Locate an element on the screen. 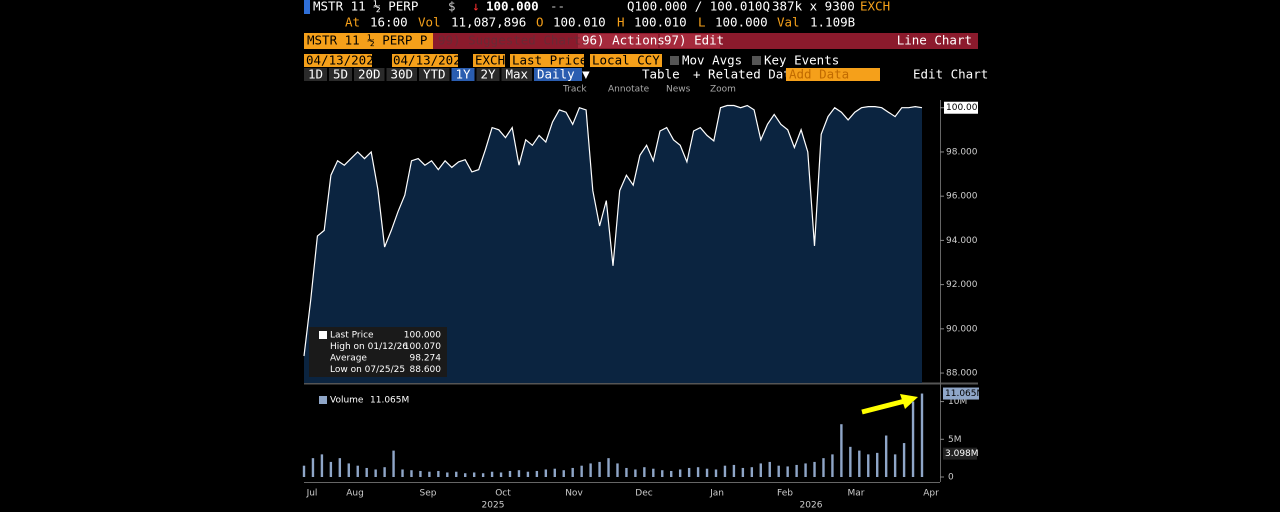 This screenshot has width=1280, height=512. header-change: -- is located at coordinates (557, 7).